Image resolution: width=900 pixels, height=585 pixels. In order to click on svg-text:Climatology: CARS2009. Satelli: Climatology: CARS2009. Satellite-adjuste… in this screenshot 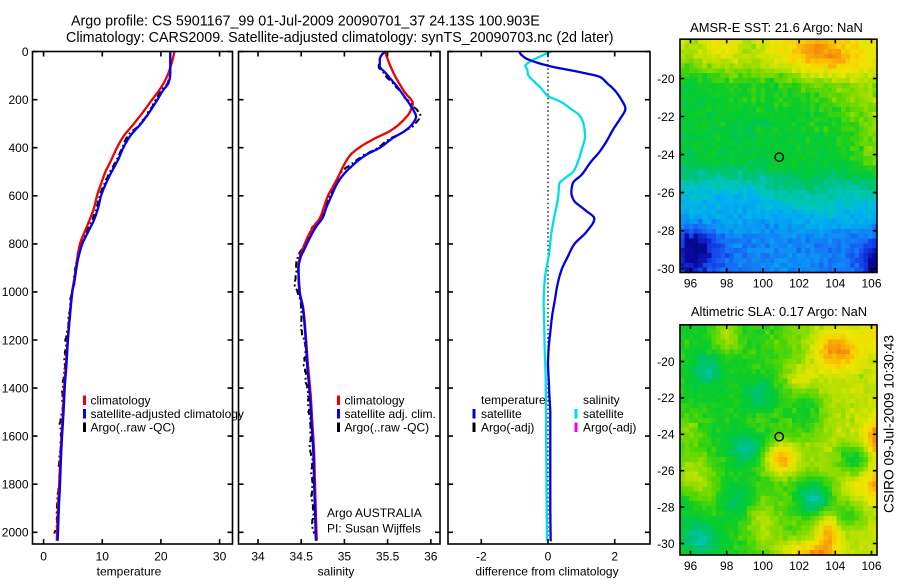, I will do `click(340, 38)`.